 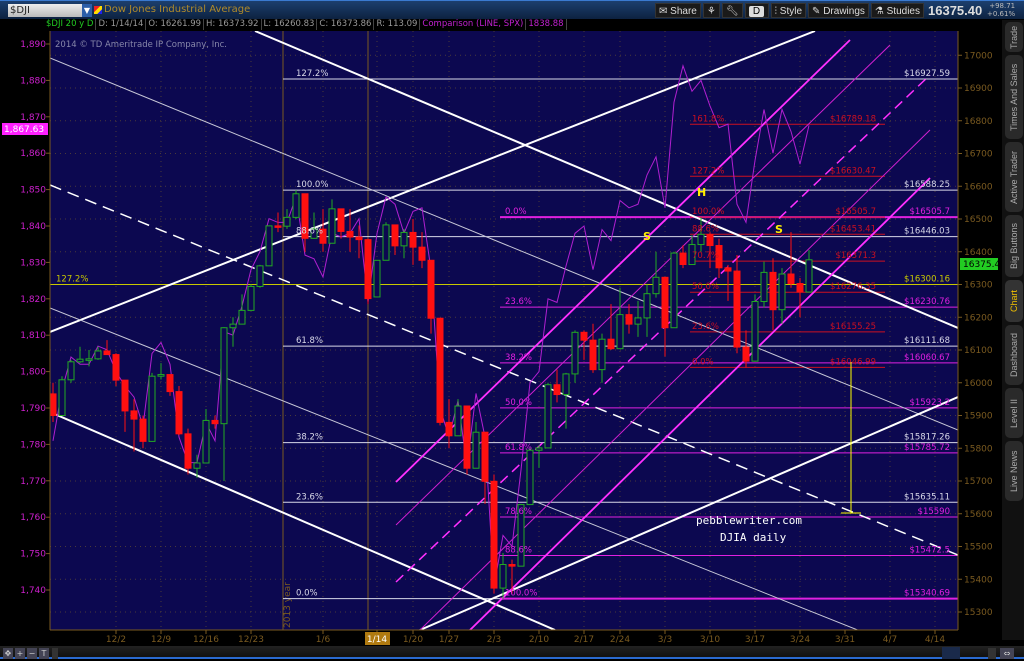 What do you see at coordinates (1014, 37) in the screenshot?
I see `sidebar-tab-trade: Trade` at bounding box center [1014, 37].